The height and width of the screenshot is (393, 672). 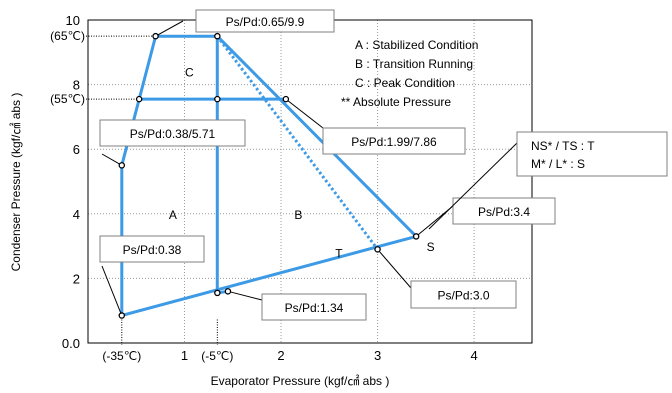 What do you see at coordinates (416, 45) in the screenshot?
I see `legend-entry: A : Stabilized Condition` at bounding box center [416, 45].